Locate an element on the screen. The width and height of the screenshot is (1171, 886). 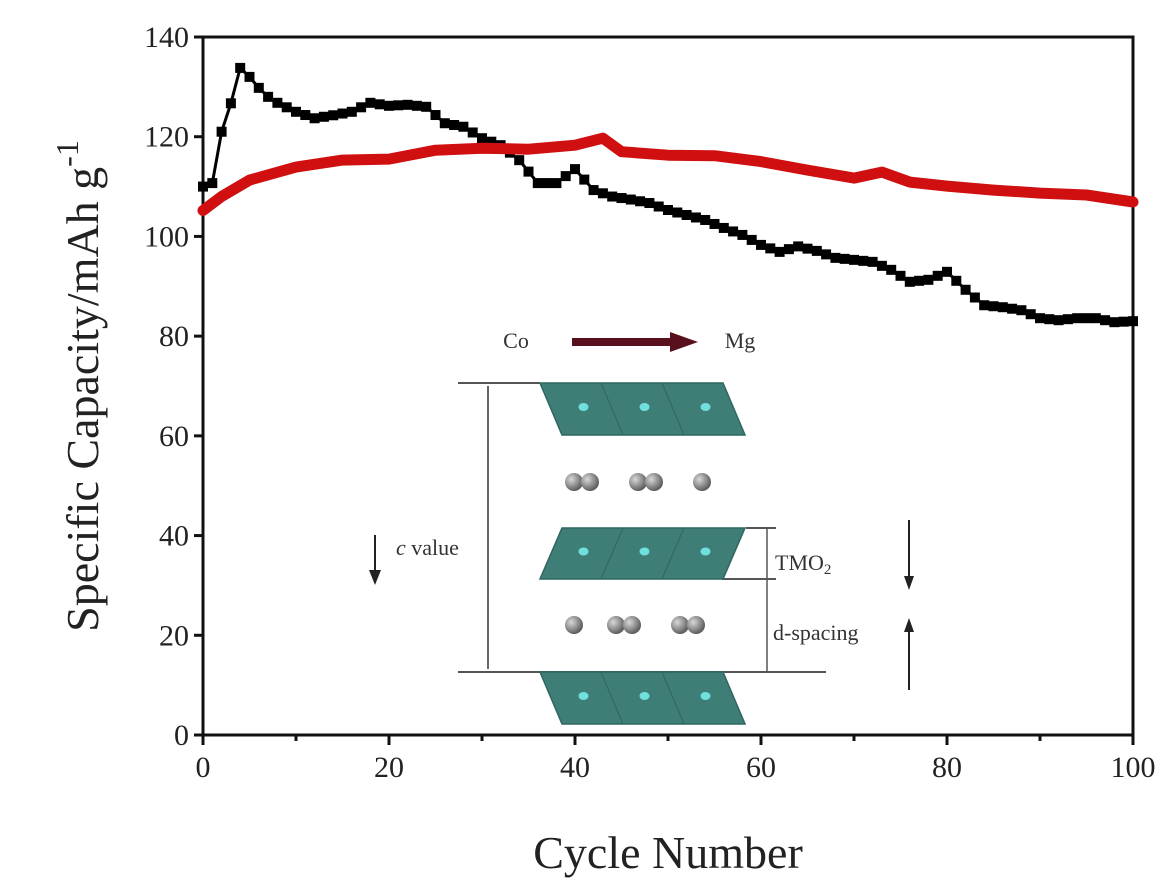
d-spacing-up-arrow-icon is located at coordinates (909, 654).